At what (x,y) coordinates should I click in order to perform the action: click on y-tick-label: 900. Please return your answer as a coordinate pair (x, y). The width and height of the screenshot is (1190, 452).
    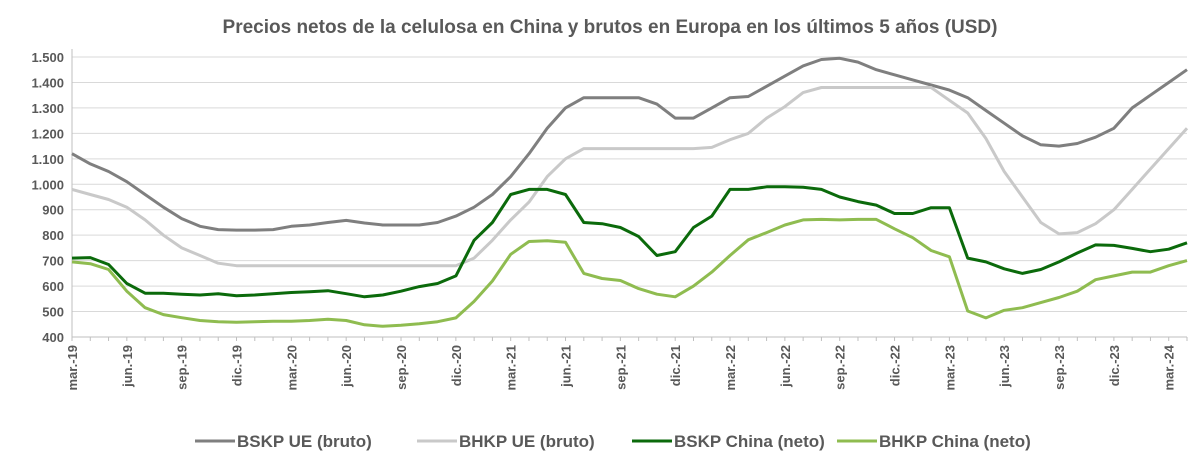
    Looking at the image, I should click on (53, 210).